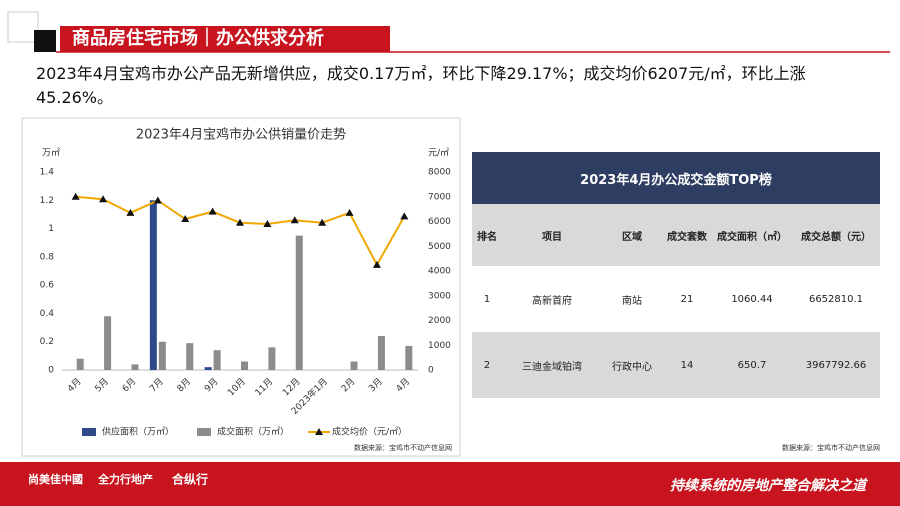 The image size is (900, 506). What do you see at coordinates (836, 299) in the screenshot?
I see `table-cell: 6652810.1` at bounding box center [836, 299].